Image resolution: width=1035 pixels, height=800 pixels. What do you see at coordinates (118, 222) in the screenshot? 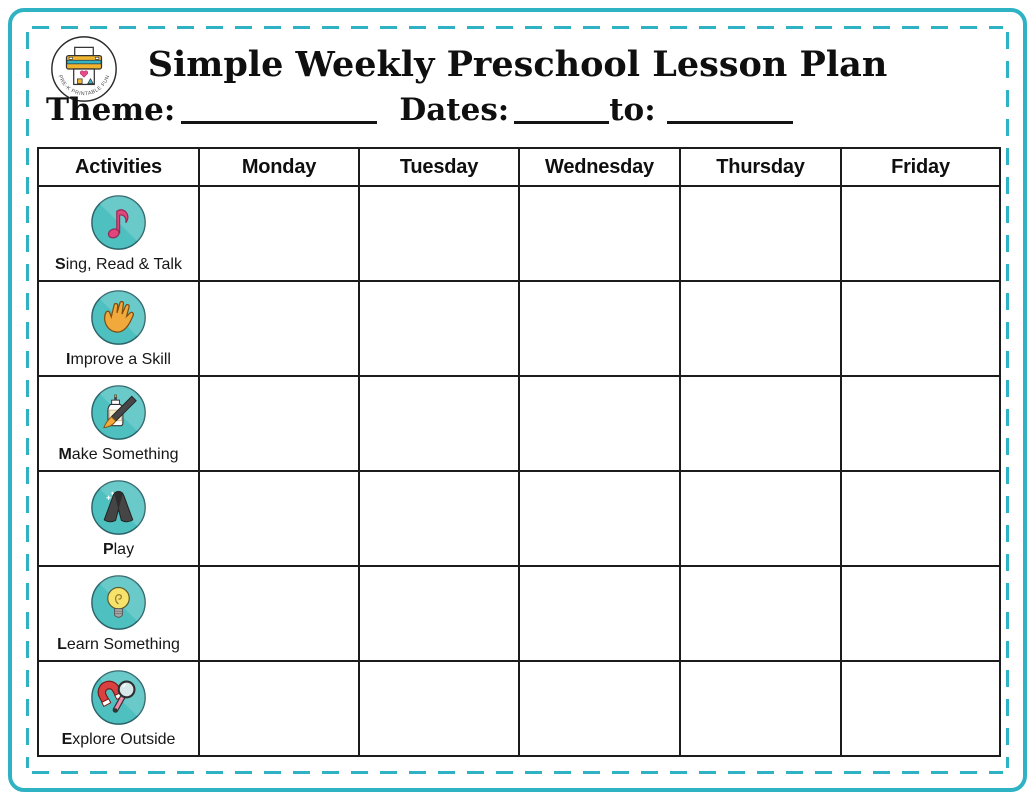
I see `music-note-icon` at bounding box center [118, 222].